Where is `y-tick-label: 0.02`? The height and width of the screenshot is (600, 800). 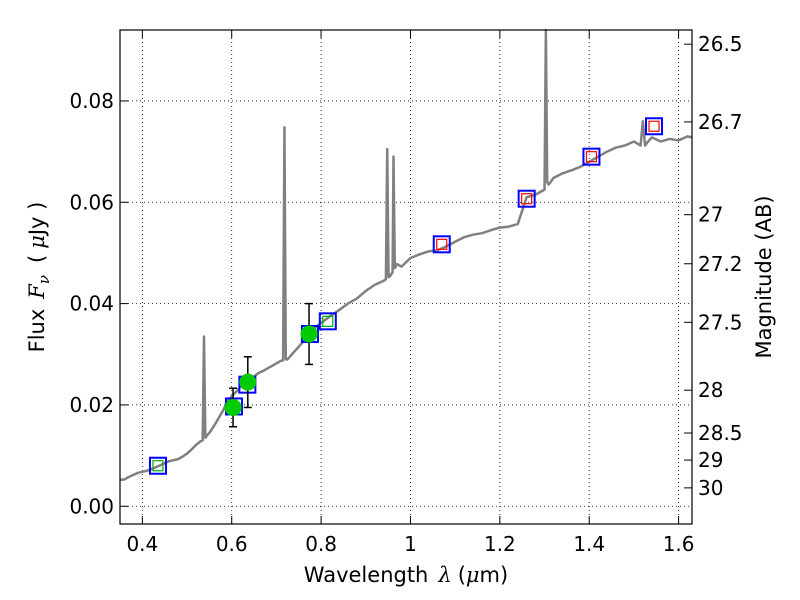 y-tick-label: 0.02 is located at coordinates (91, 405).